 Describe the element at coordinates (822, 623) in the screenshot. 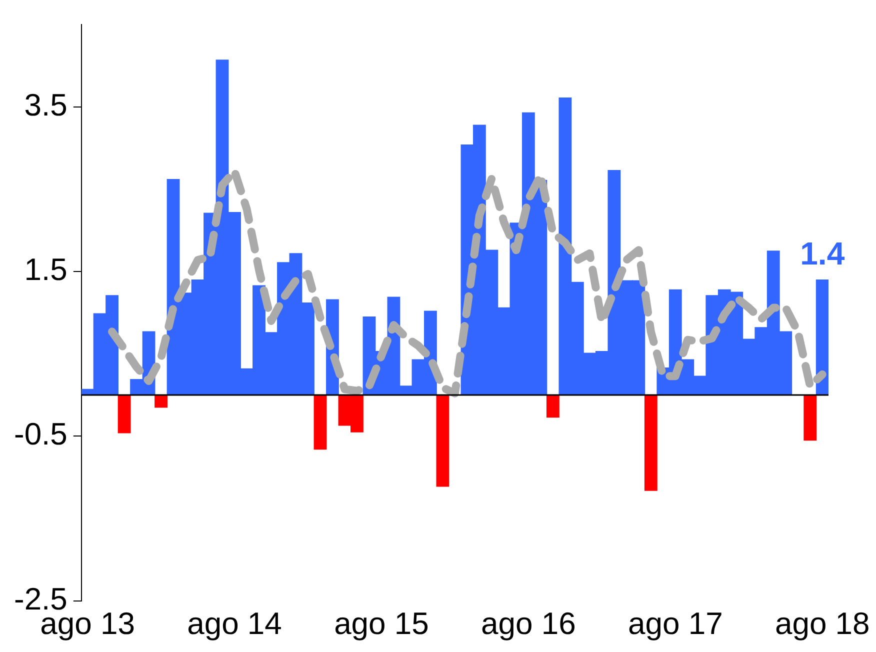

I see `x-tick-label: ago 18` at that location.